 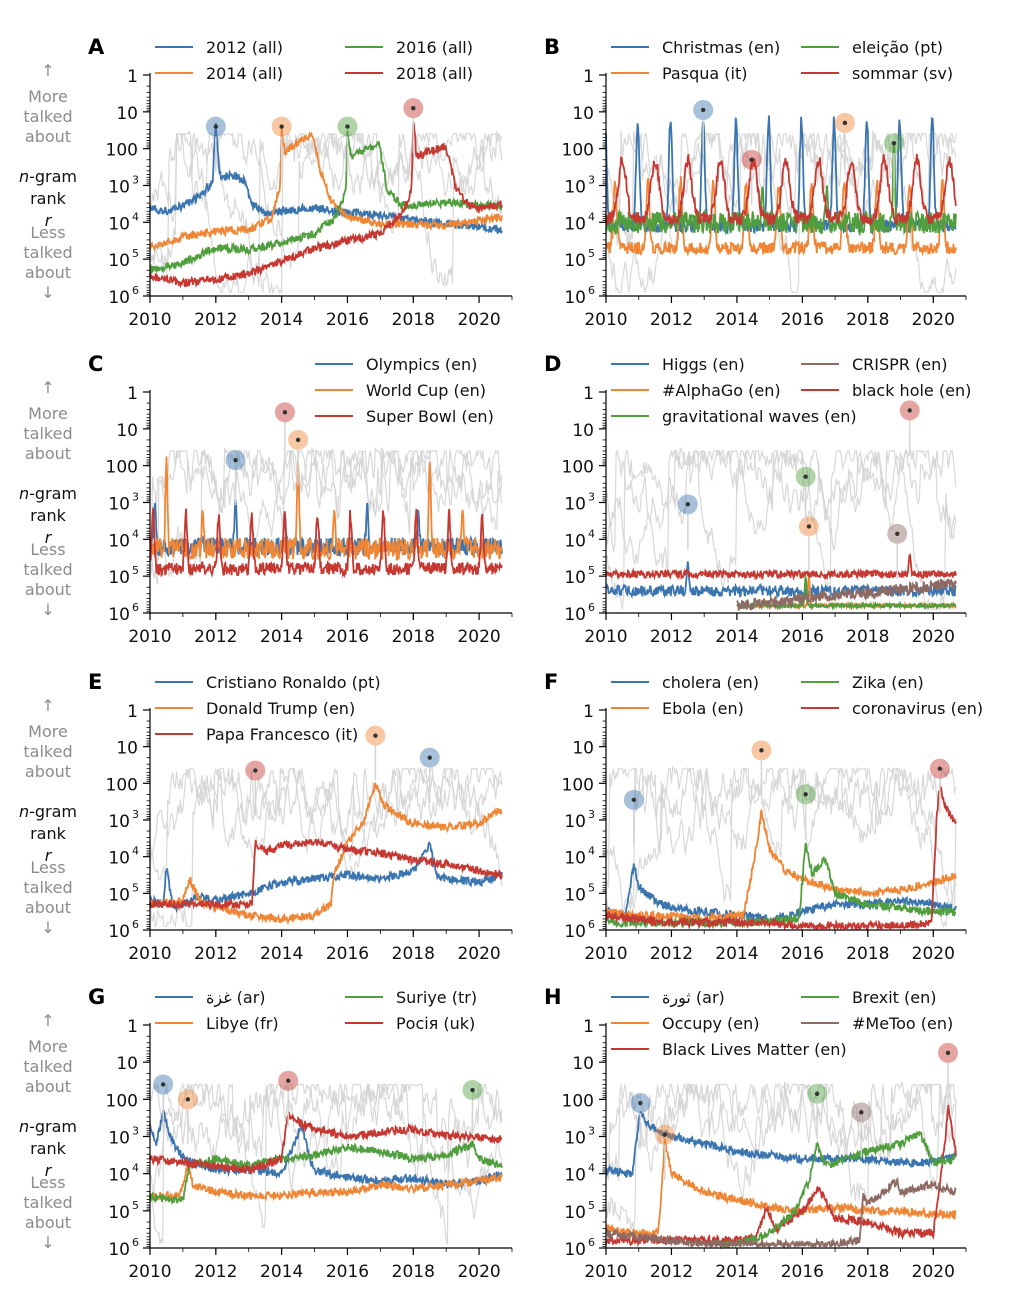 What do you see at coordinates (48, 453) in the screenshot?
I see `more-talked-text: about` at bounding box center [48, 453].